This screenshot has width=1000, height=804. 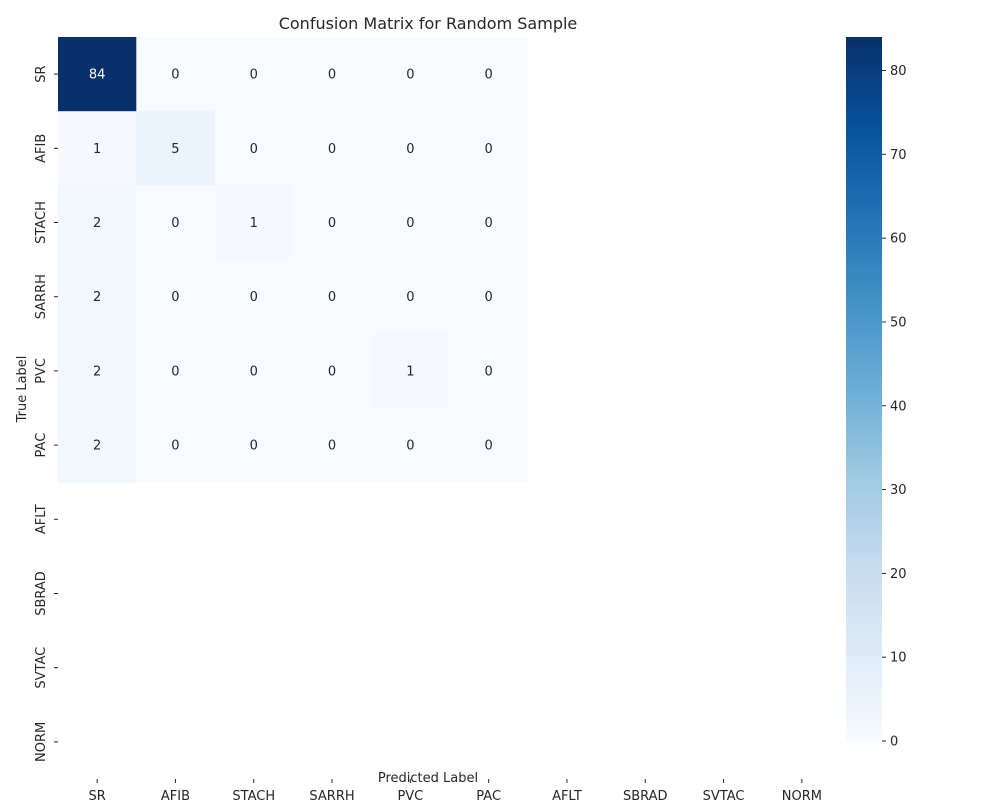 I want to click on colorbar-tick-label: 70, so click(x=898, y=155).